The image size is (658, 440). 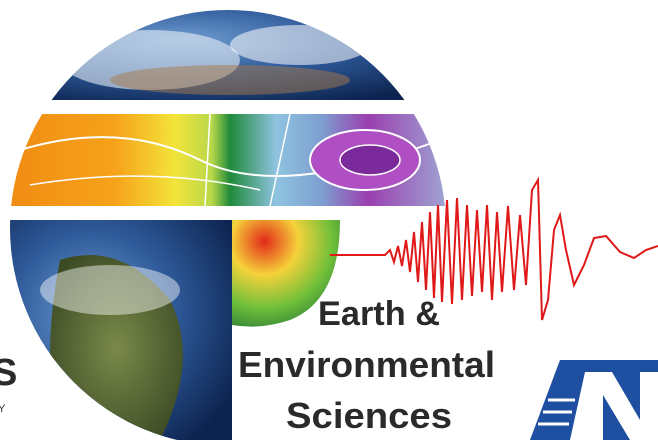 I want to click on edge-fragment: Y, so click(x=3, y=409).